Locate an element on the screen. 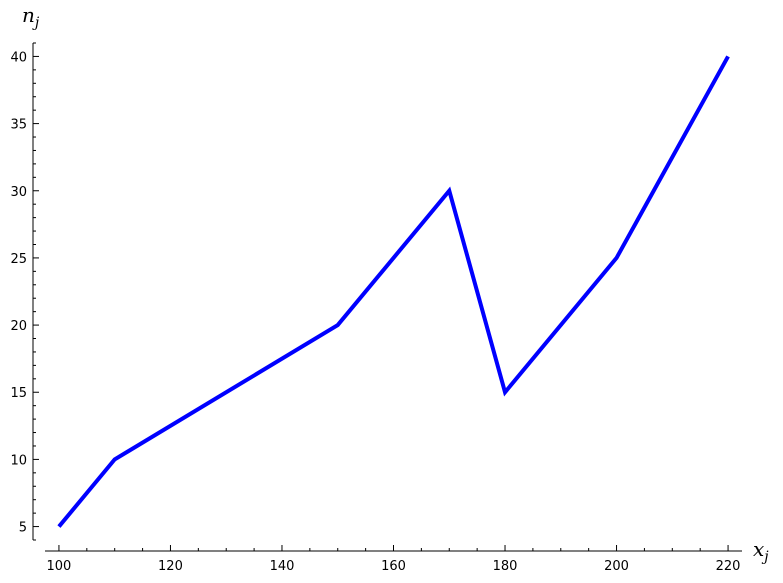  y-tick-label: 15 is located at coordinates (18, 393).